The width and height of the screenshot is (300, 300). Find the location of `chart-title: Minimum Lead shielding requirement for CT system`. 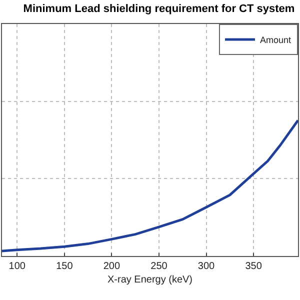

chart-title: Minimum Lead shielding requirement for CT system is located at coordinates (159, 9).